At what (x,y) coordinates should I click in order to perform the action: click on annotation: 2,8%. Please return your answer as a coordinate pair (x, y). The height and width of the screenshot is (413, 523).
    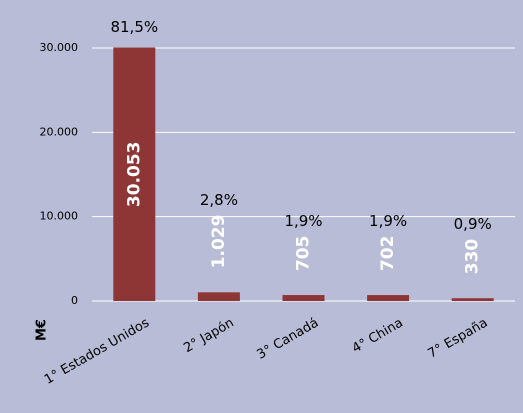
    Looking at the image, I should click on (219, 200).